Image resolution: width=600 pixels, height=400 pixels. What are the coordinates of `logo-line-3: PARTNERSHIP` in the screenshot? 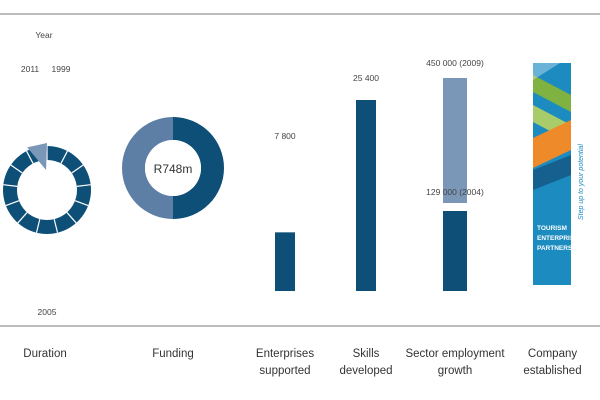 It's located at (560, 248).